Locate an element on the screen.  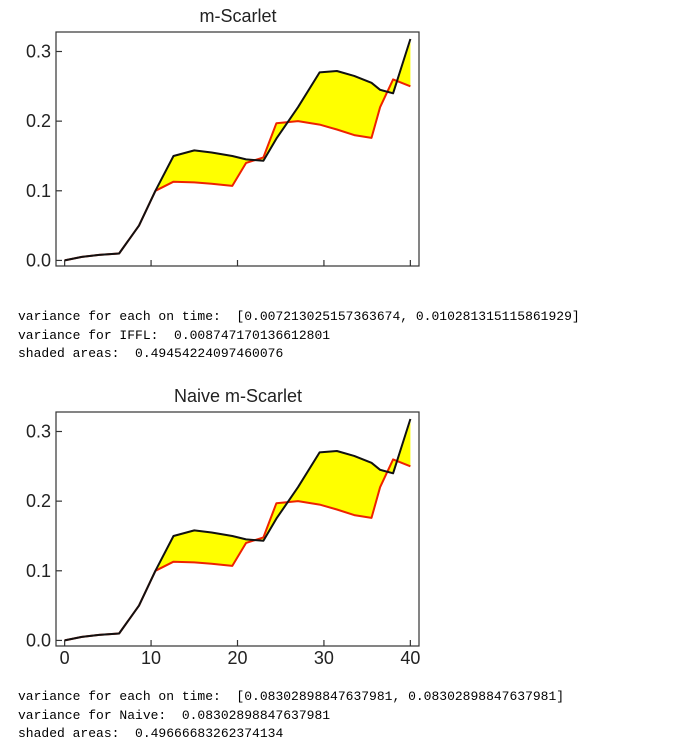
output-line: shaded areas: 0.49666683262374134 is located at coordinates (151, 733).